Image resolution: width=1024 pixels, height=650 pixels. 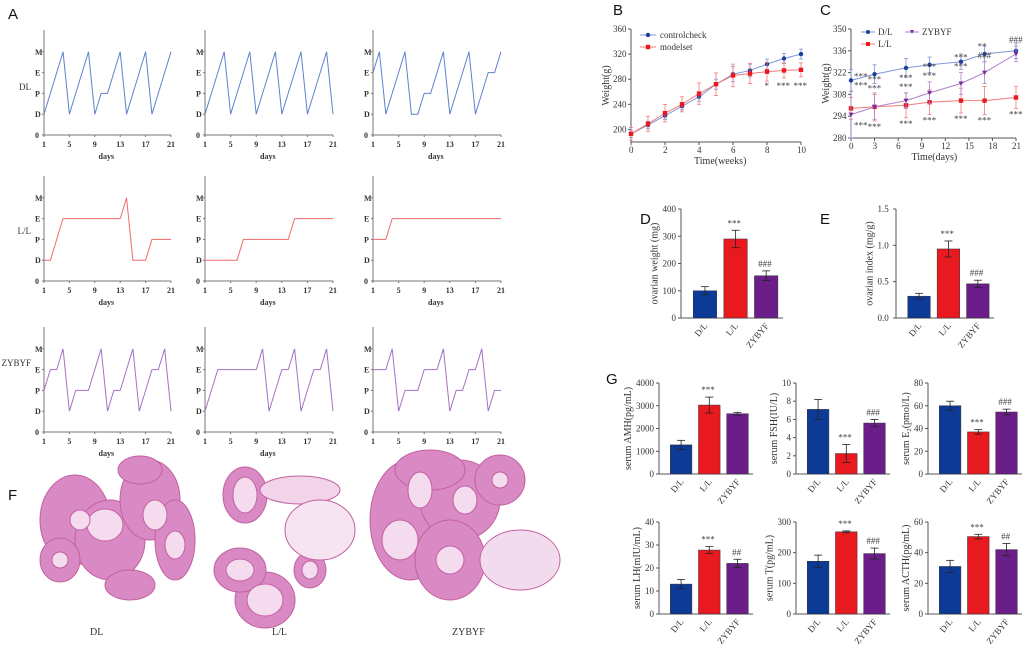 What do you see at coordinates (919, 553) in the screenshot?
I see `y-tick-label: 40` at bounding box center [919, 553].